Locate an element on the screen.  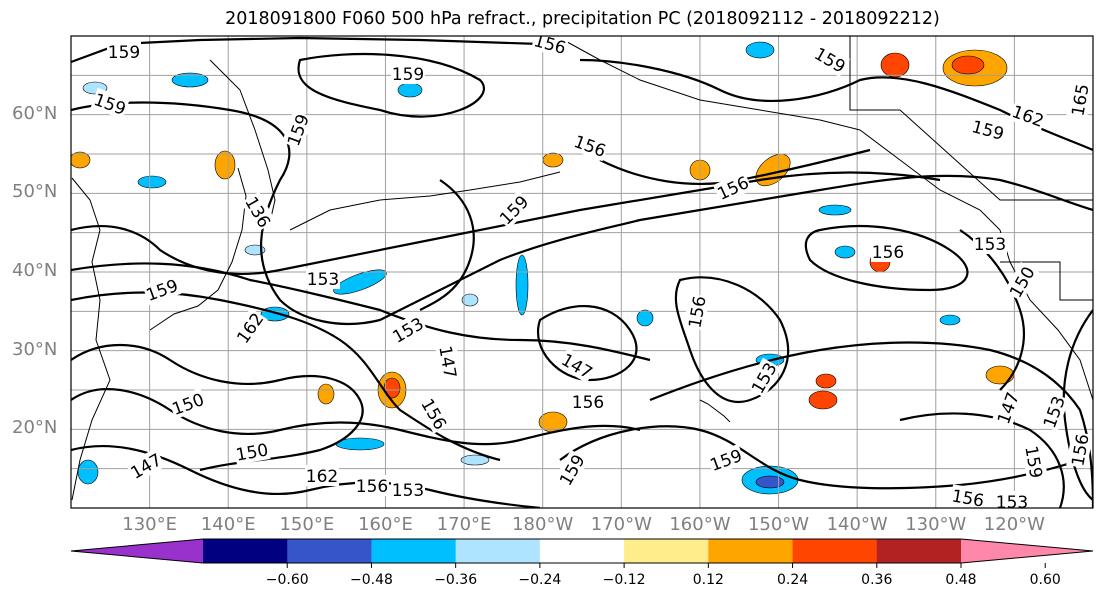
longitude-label: 130°E is located at coordinates (149, 524).